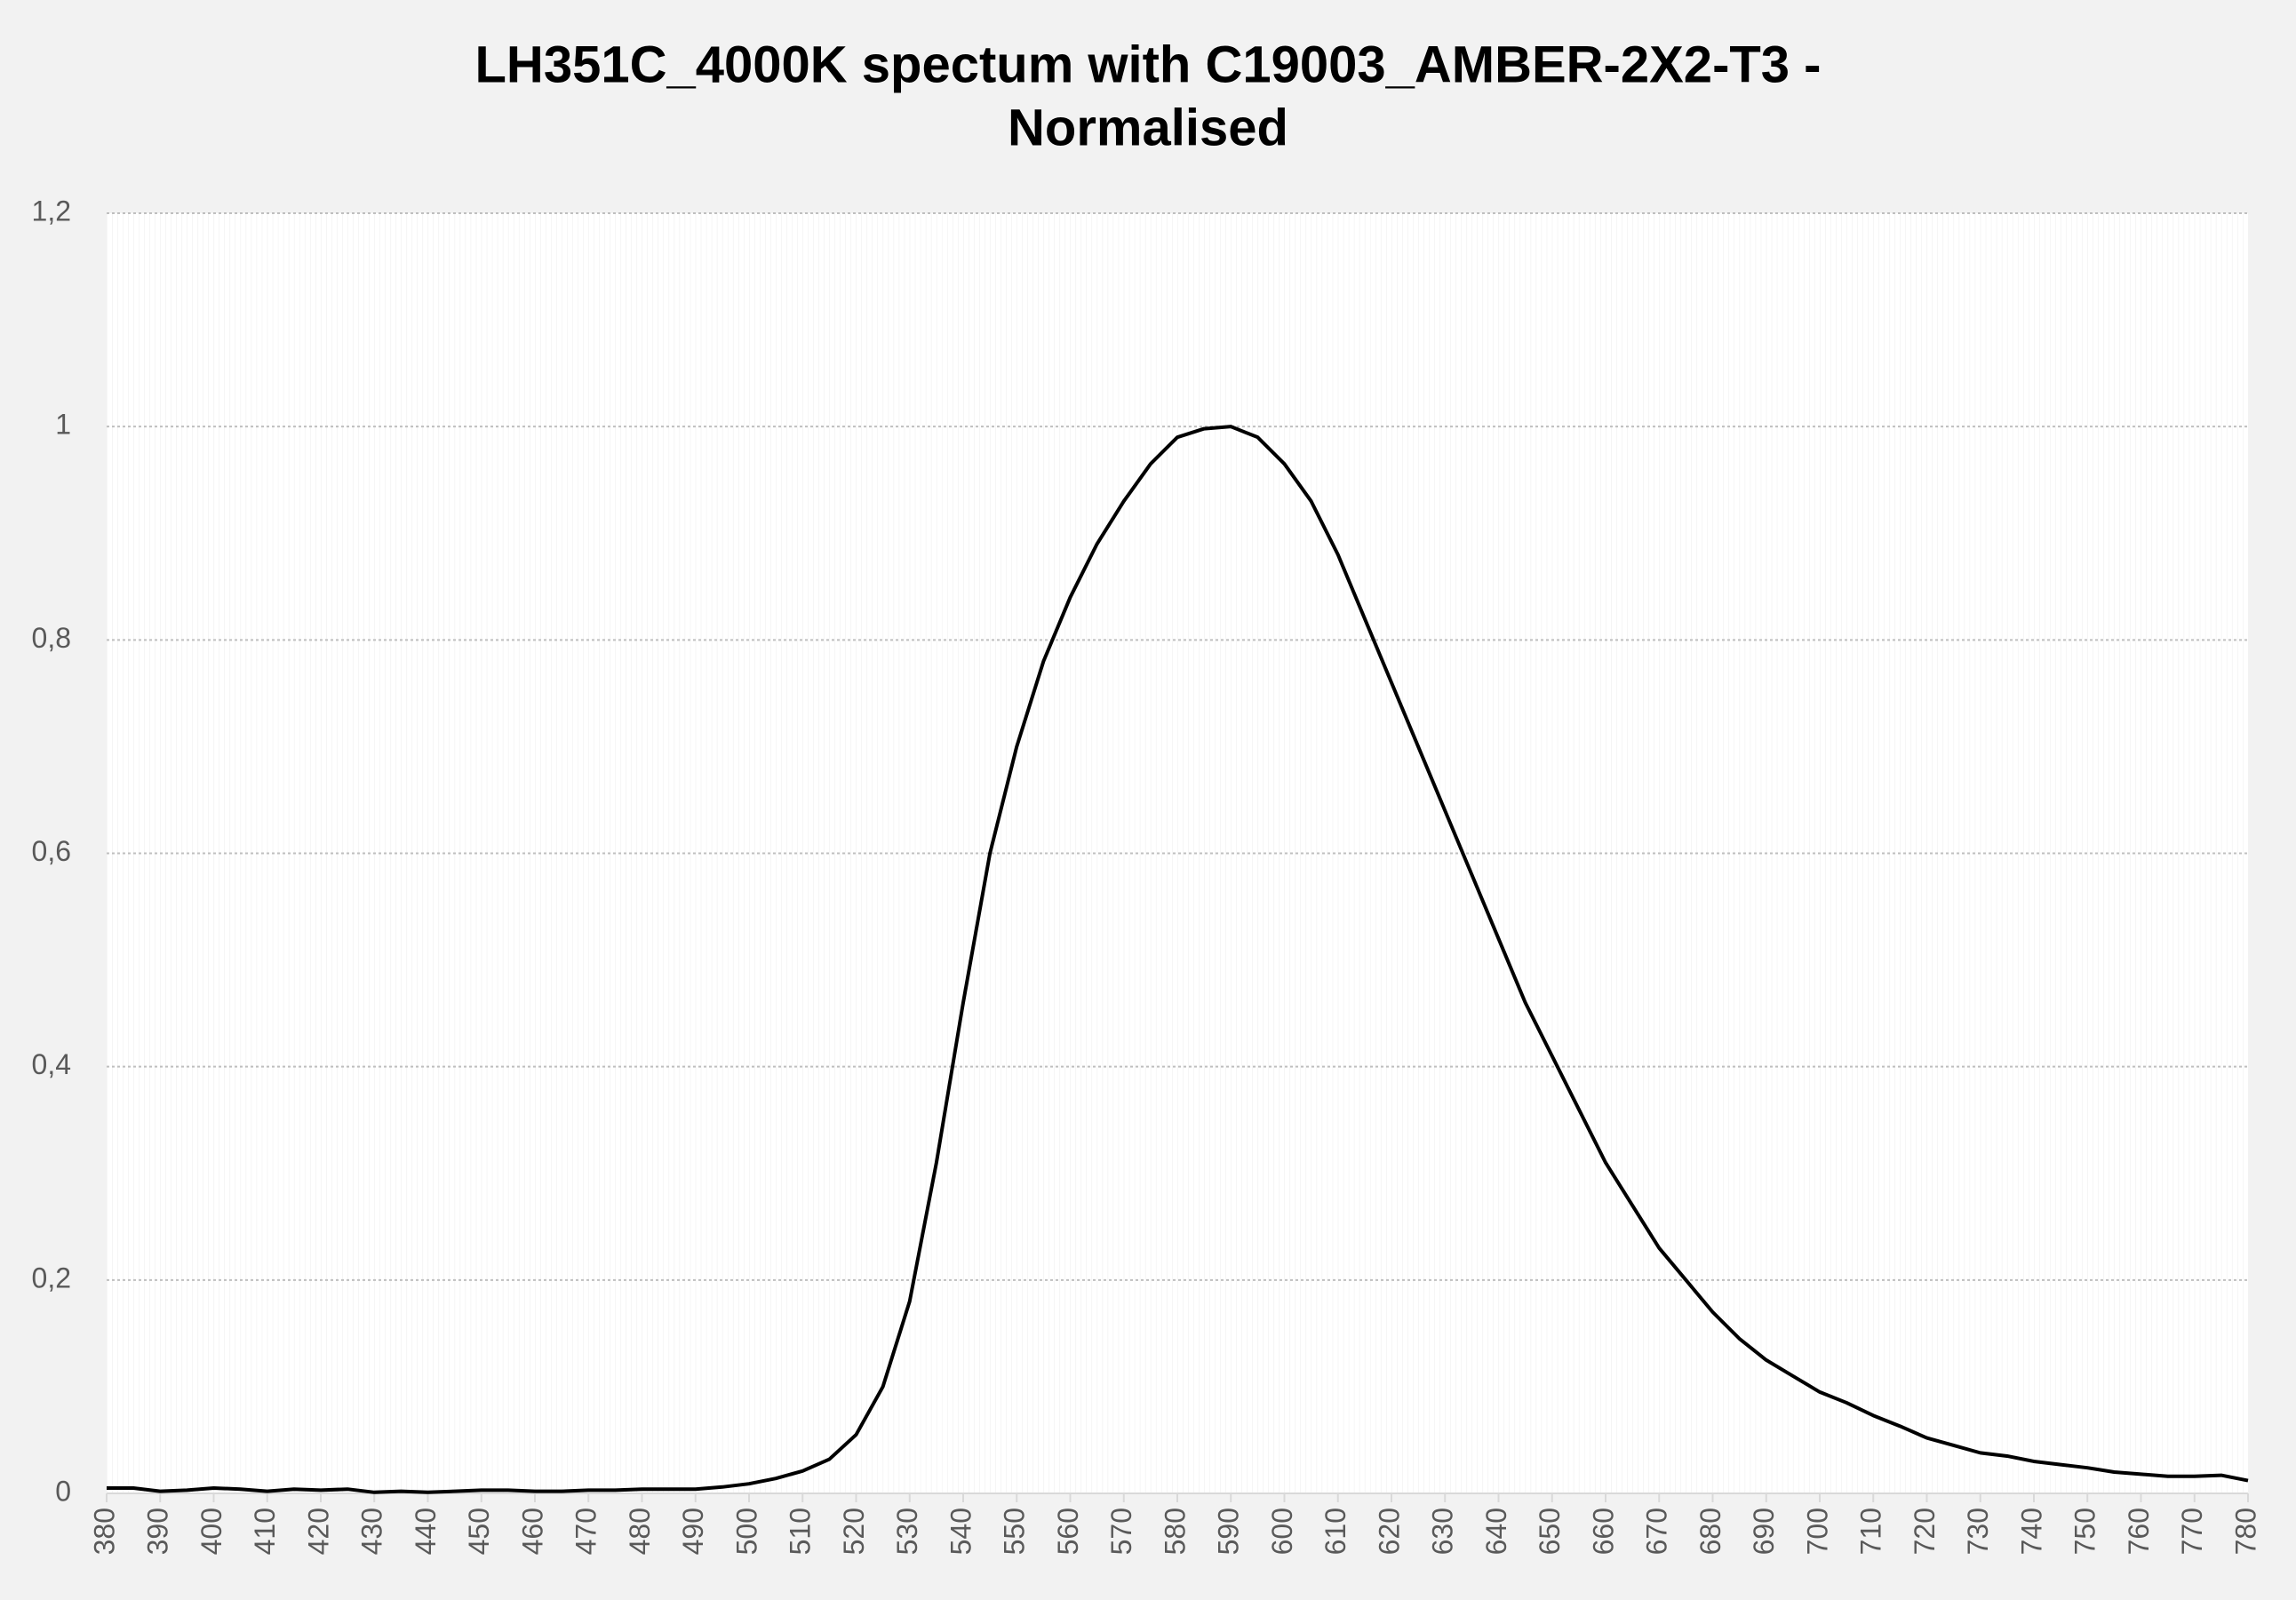 Image resolution: width=2296 pixels, height=1600 pixels. I want to click on x-tick-label: 410, so click(265, 1531).